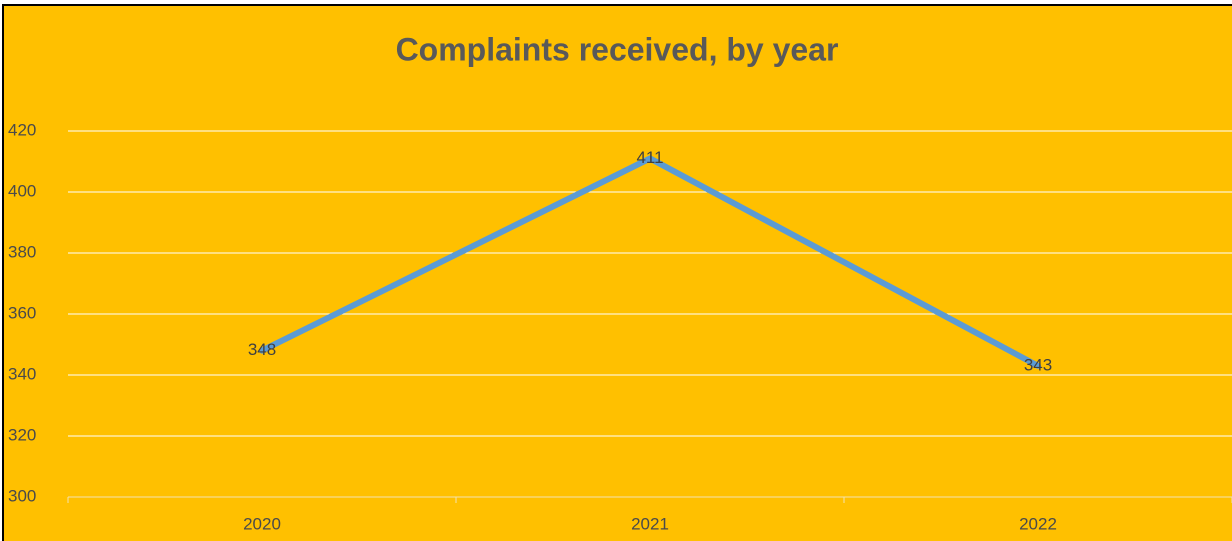  Describe the element at coordinates (22, 312) in the screenshot. I see `y-tick-label: 360` at that location.